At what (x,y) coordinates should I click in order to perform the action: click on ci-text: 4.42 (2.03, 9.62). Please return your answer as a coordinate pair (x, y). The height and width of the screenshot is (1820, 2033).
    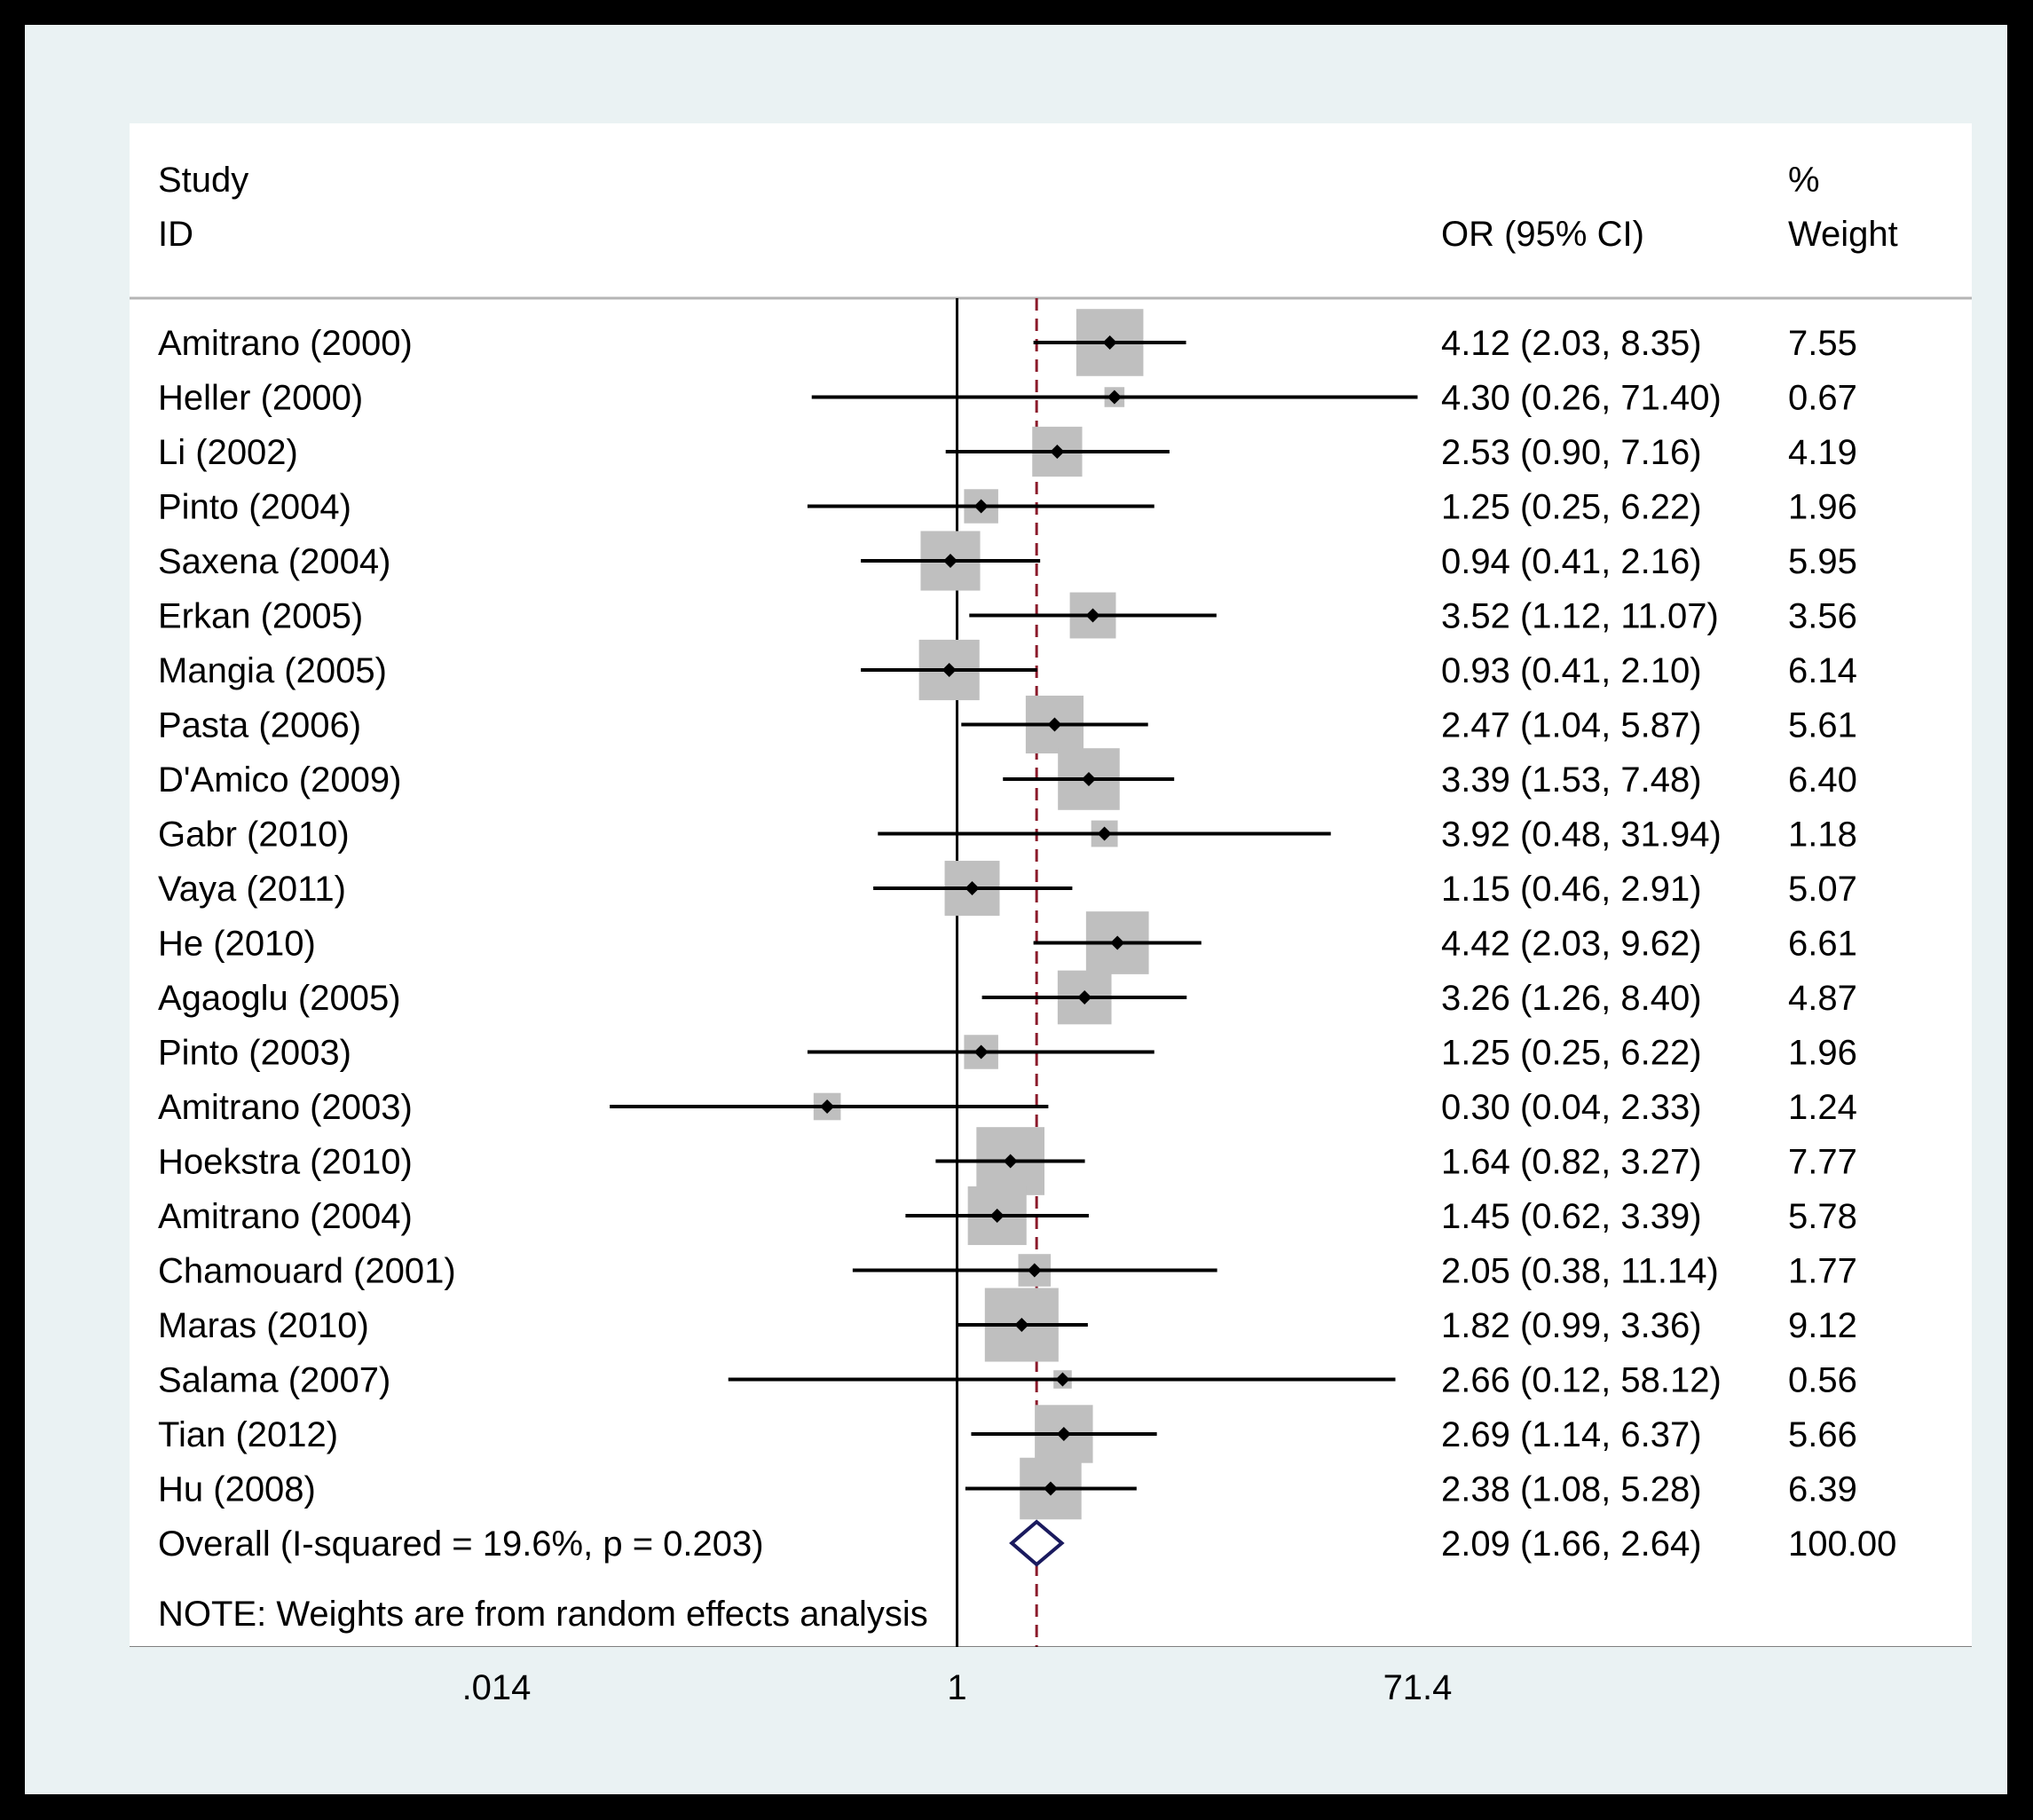
    Looking at the image, I should click on (1571, 944).